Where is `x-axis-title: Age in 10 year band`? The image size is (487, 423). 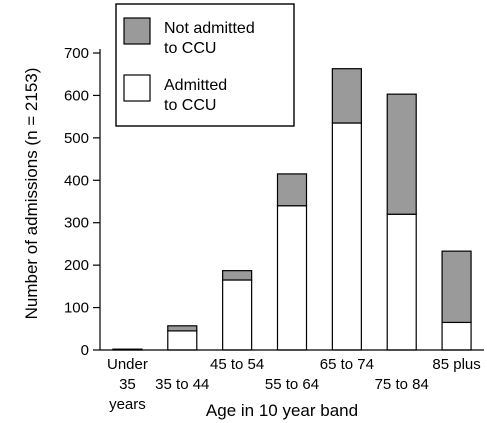 x-axis-title: Age in 10 year band is located at coordinates (282, 410).